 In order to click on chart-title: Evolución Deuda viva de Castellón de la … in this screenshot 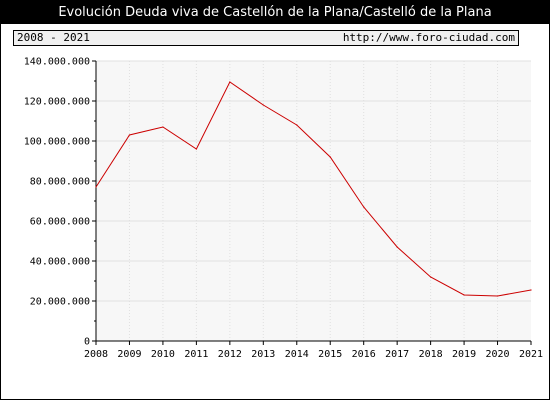, I will do `click(275, 12)`.